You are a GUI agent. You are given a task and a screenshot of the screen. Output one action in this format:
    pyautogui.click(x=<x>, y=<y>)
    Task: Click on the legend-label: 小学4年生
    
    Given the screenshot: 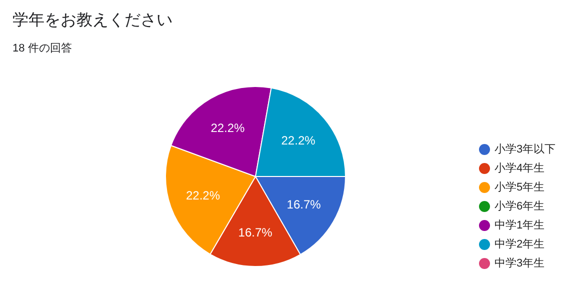 What is the action you would take?
    pyautogui.click(x=519, y=168)
    